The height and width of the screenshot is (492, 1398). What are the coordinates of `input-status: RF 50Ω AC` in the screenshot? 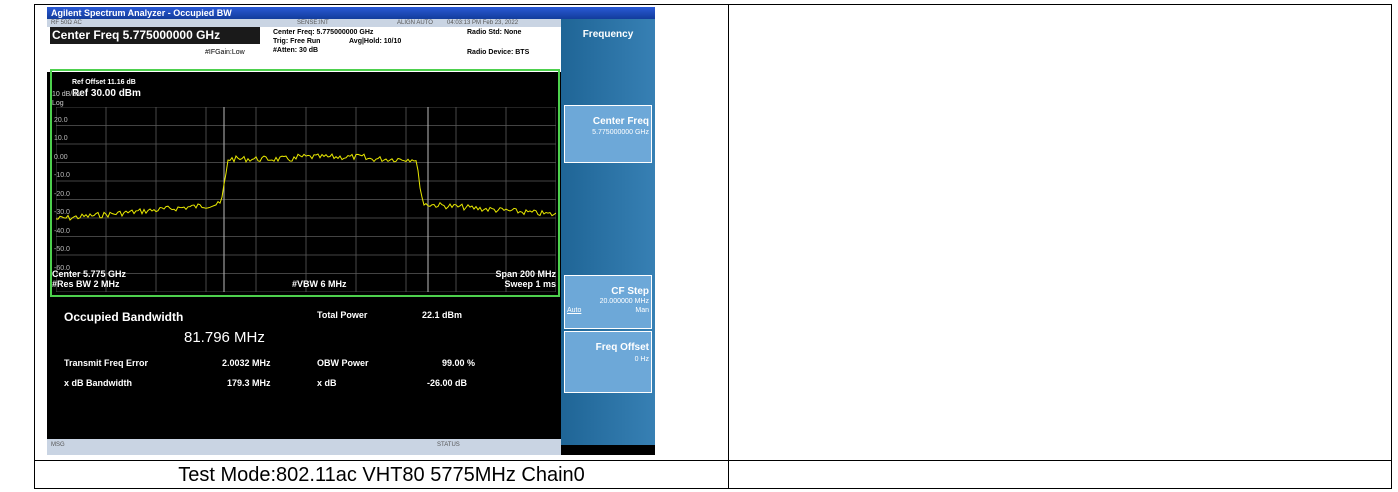 It's located at (66, 23).